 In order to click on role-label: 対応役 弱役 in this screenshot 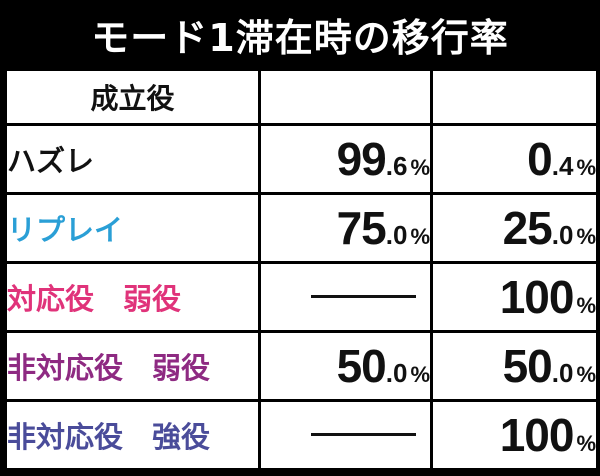, I will do `click(132, 297)`.